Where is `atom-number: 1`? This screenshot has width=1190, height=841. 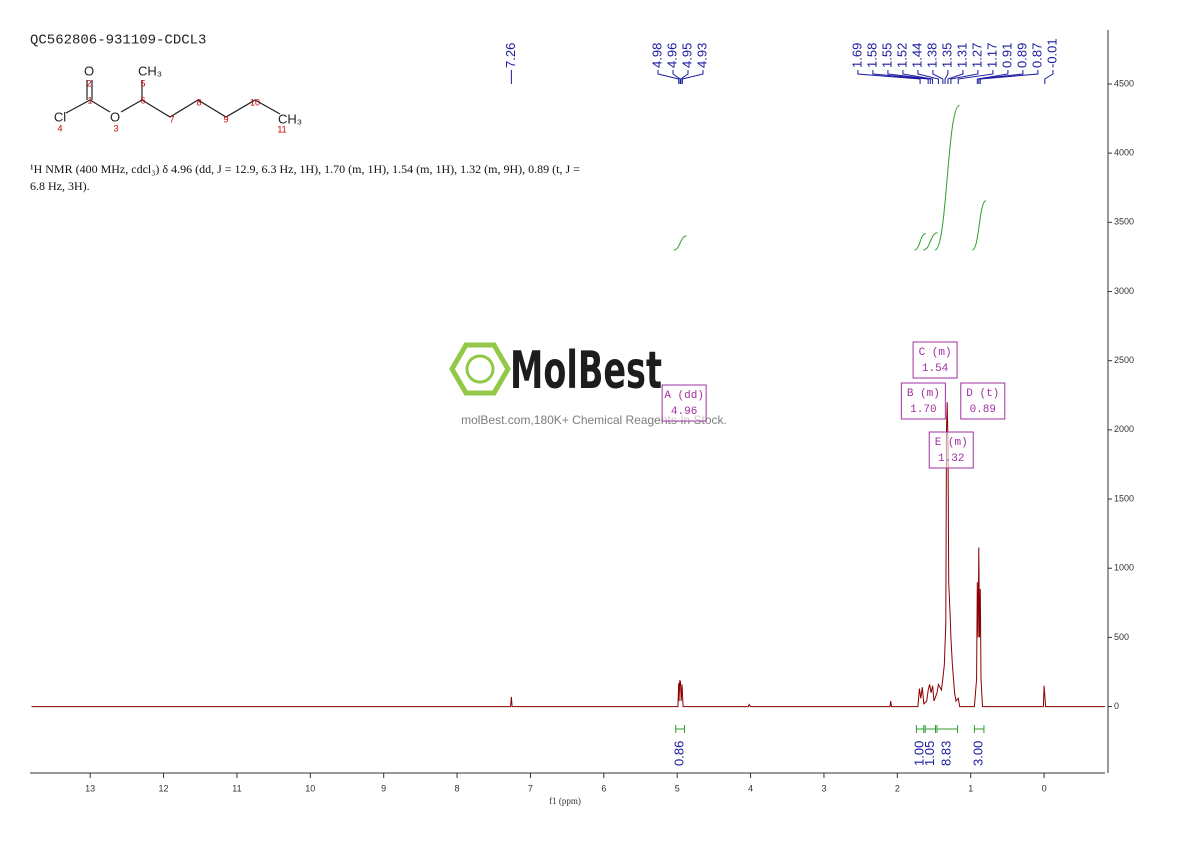
atom-number: 1 is located at coordinates (89, 100).